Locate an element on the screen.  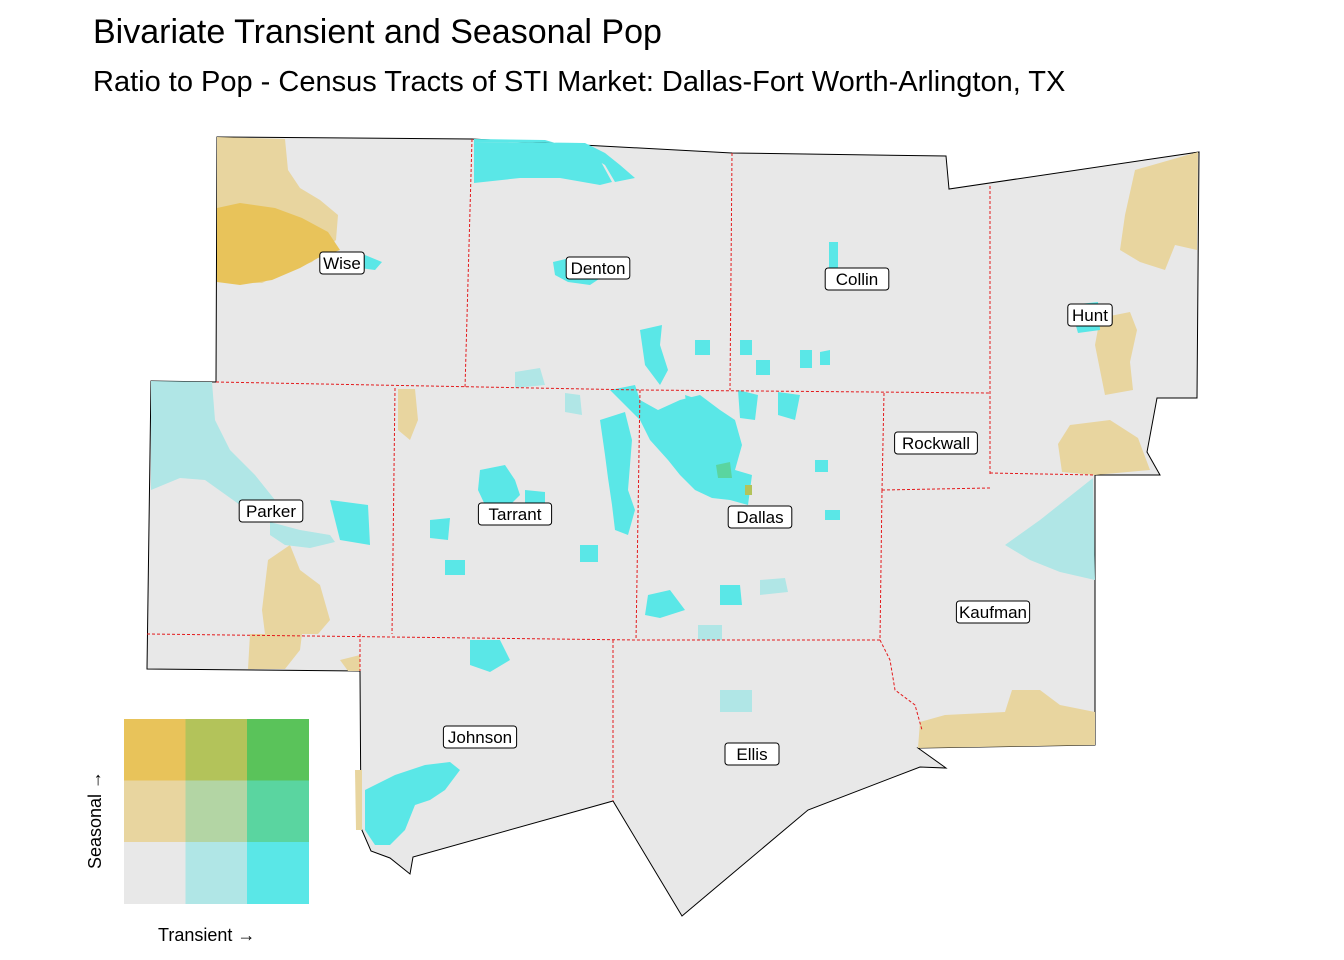
county-label-johnson: Johnson is located at coordinates (480, 737).